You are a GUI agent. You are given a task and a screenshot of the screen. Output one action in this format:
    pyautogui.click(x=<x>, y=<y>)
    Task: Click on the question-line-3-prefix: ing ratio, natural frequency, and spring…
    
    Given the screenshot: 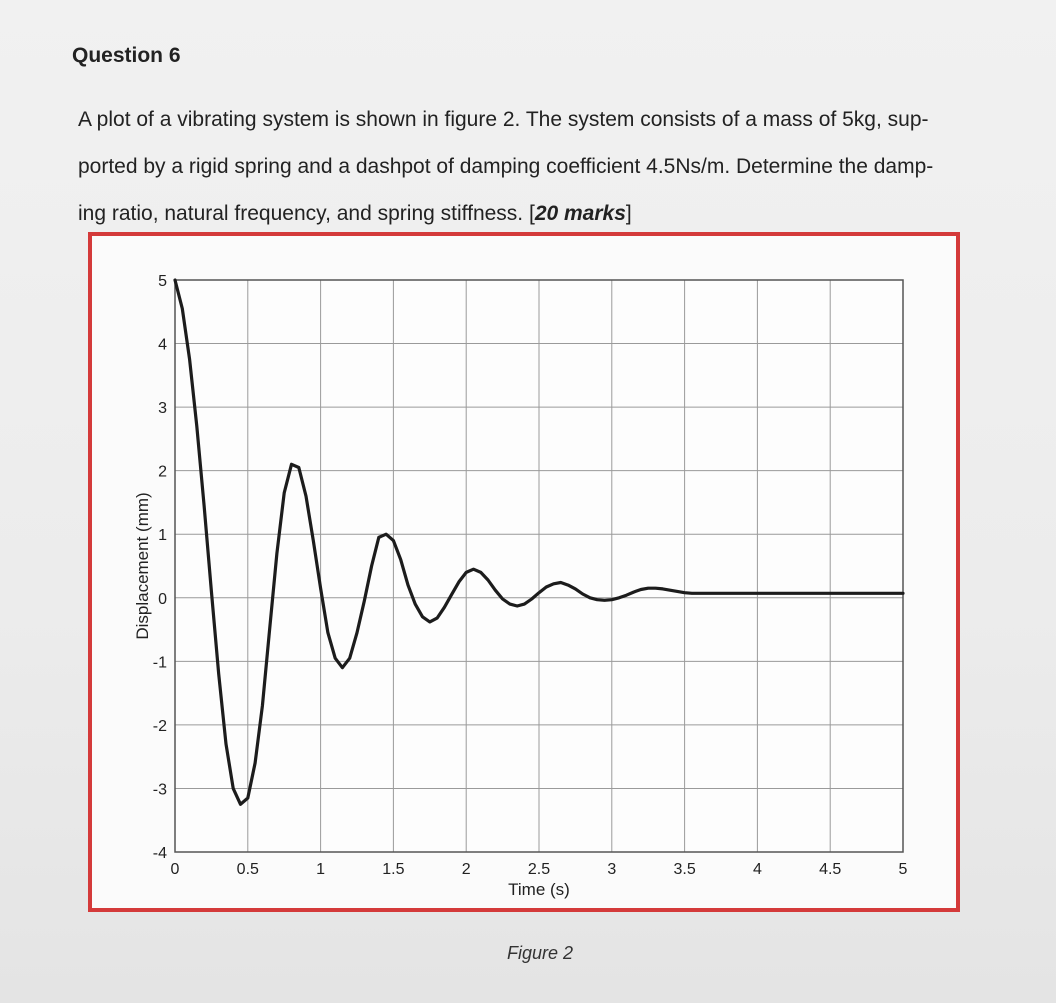 What is the action you would take?
    pyautogui.click(x=306, y=213)
    